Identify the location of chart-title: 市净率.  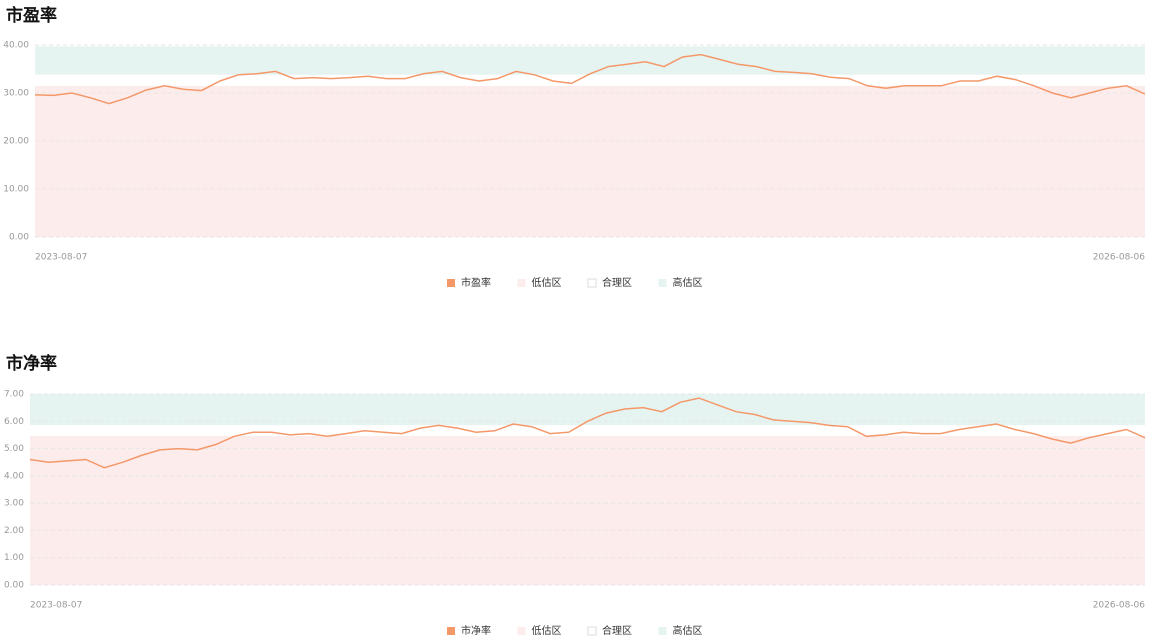
(31, 363).